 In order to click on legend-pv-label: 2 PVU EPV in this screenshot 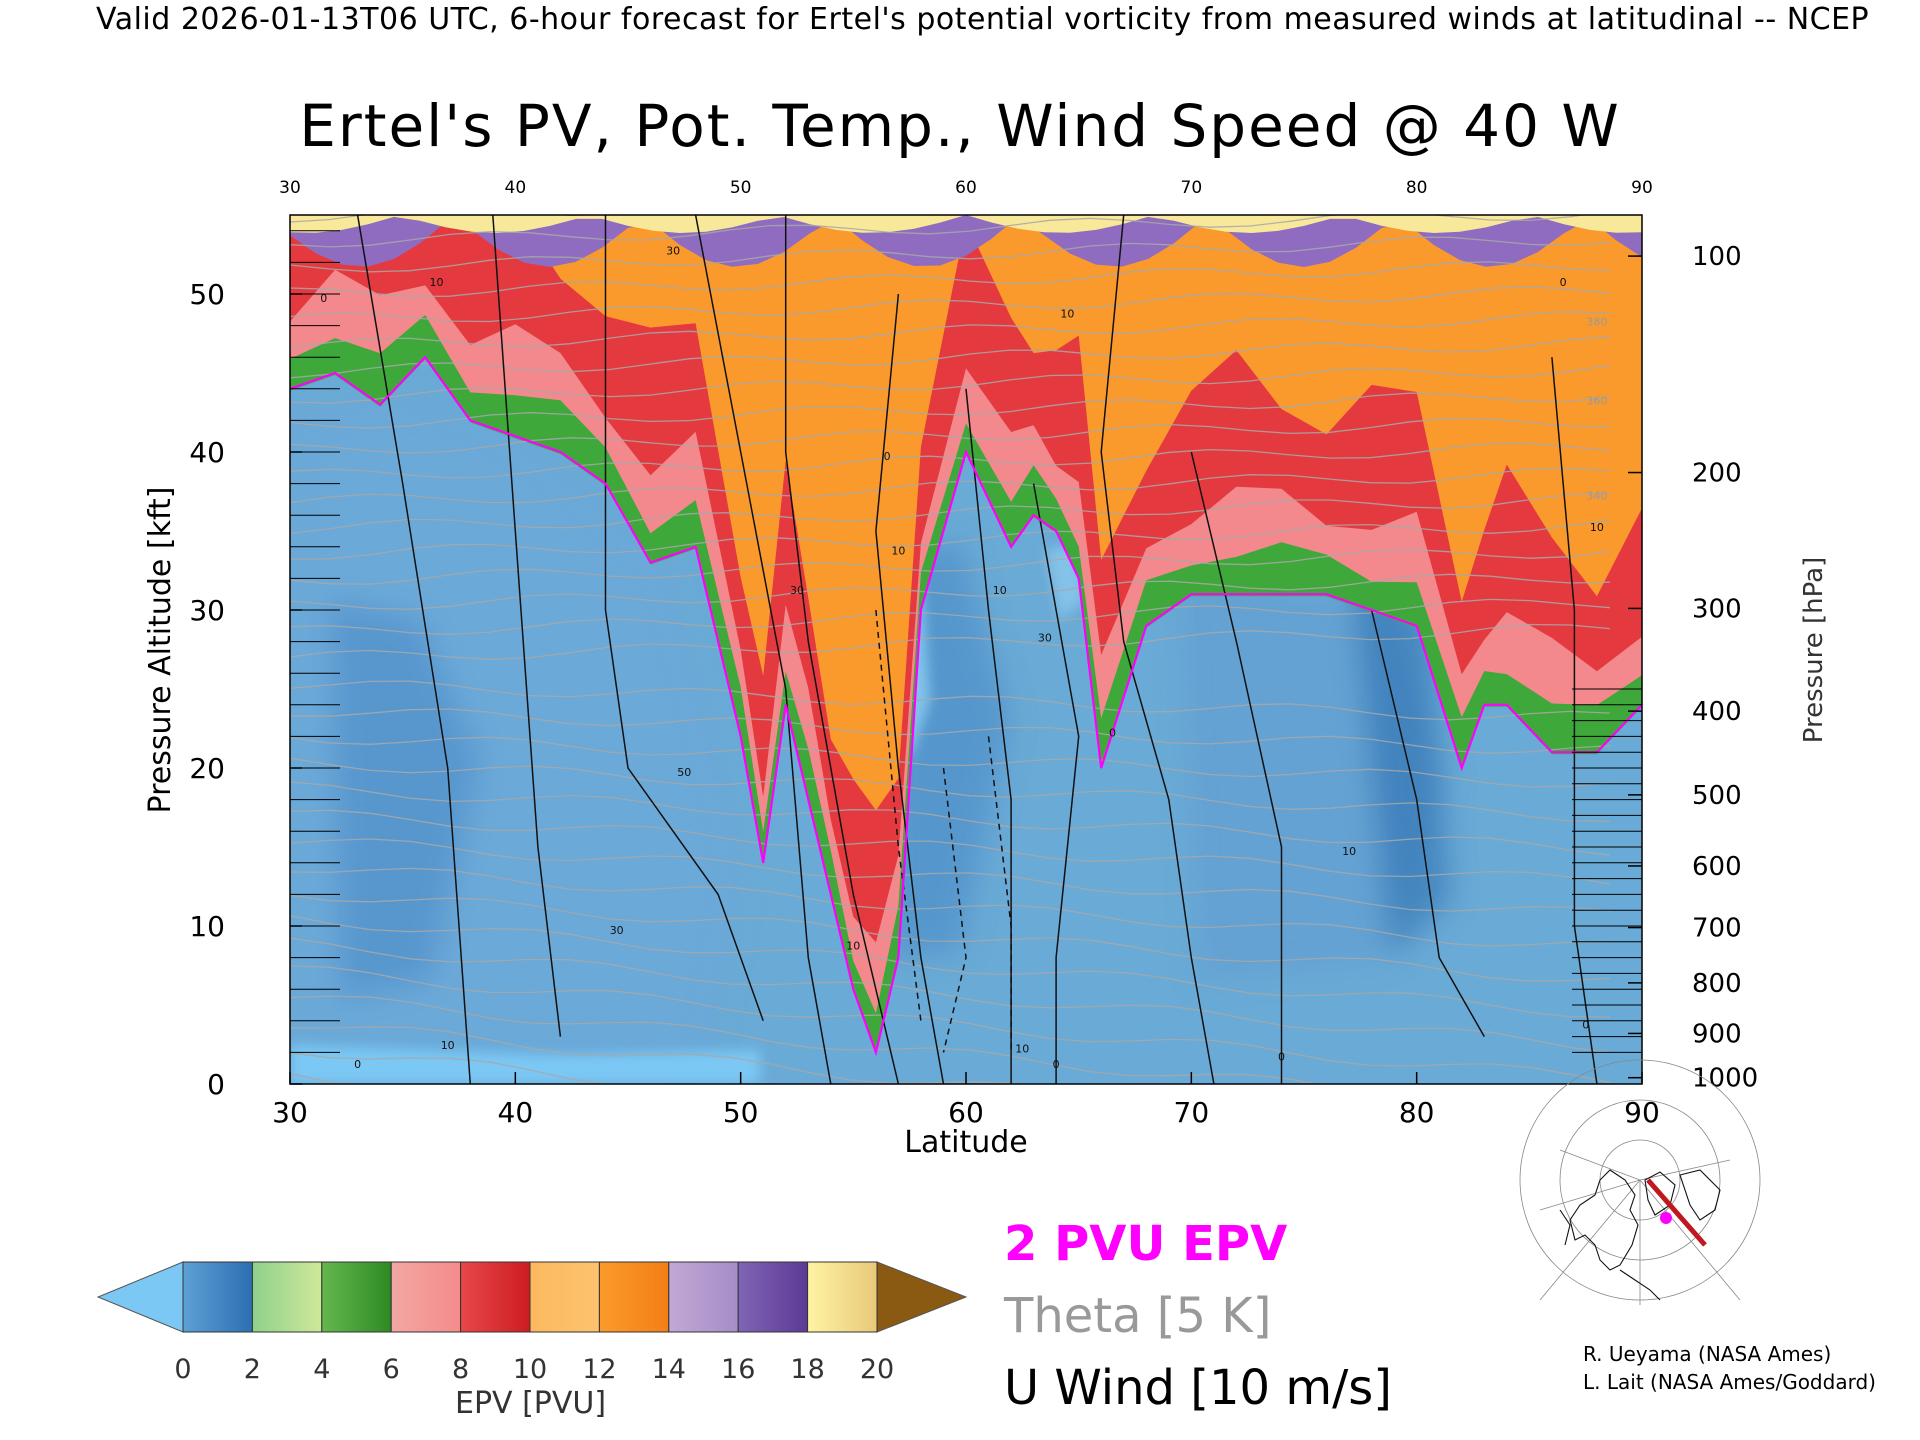, I will do `click(1146, 1244)`.